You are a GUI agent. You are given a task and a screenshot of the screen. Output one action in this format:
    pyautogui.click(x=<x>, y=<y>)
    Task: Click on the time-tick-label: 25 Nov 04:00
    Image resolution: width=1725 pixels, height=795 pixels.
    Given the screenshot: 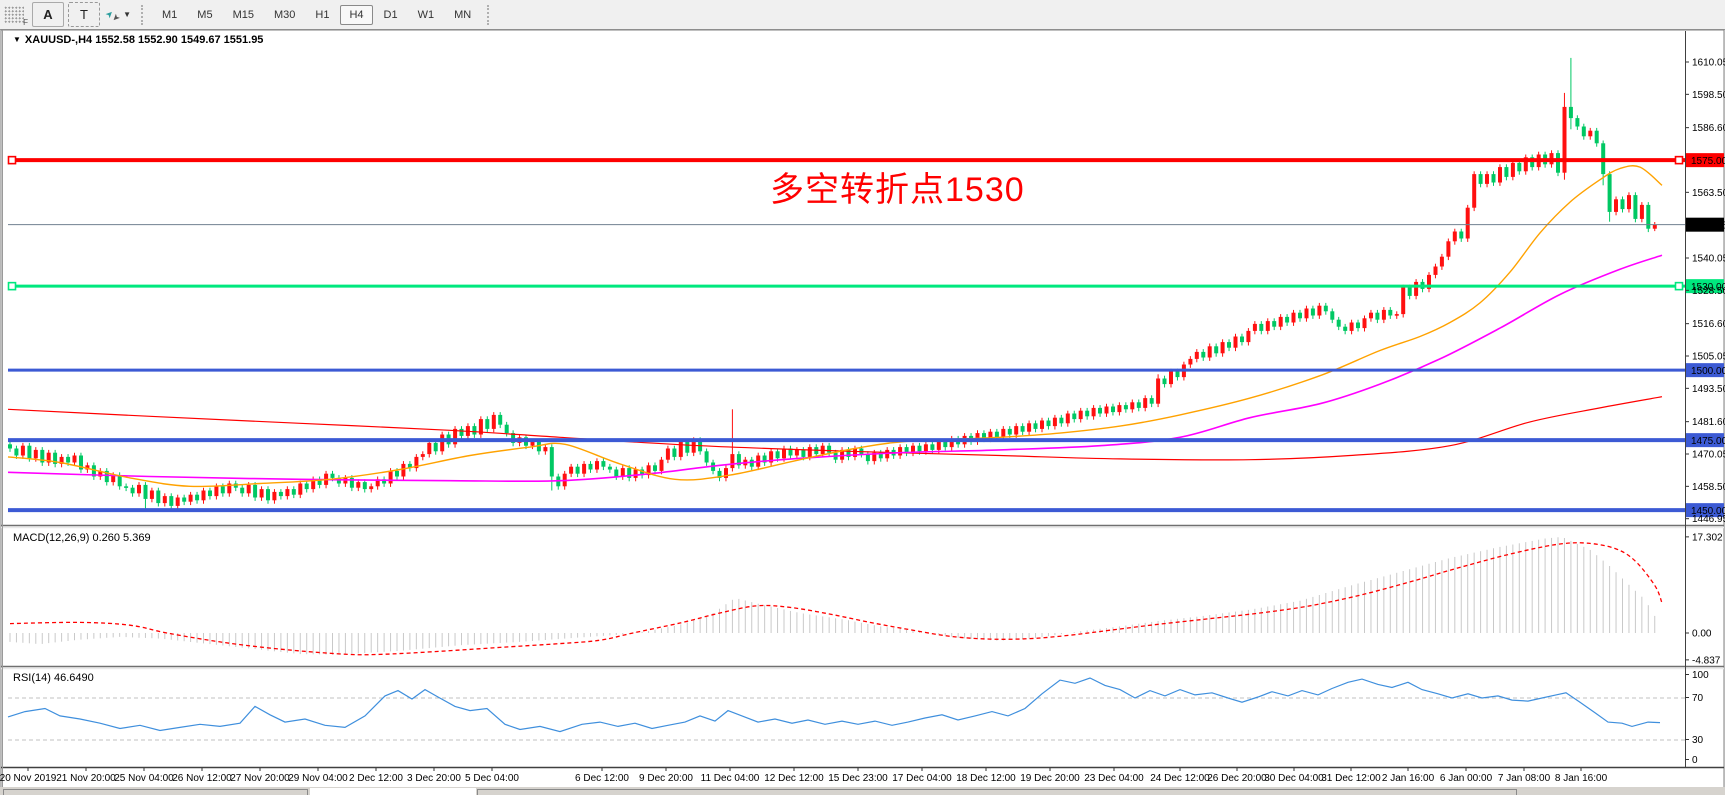 What is the action you would take?
    pyautogui.click(x=144, y=778)
    